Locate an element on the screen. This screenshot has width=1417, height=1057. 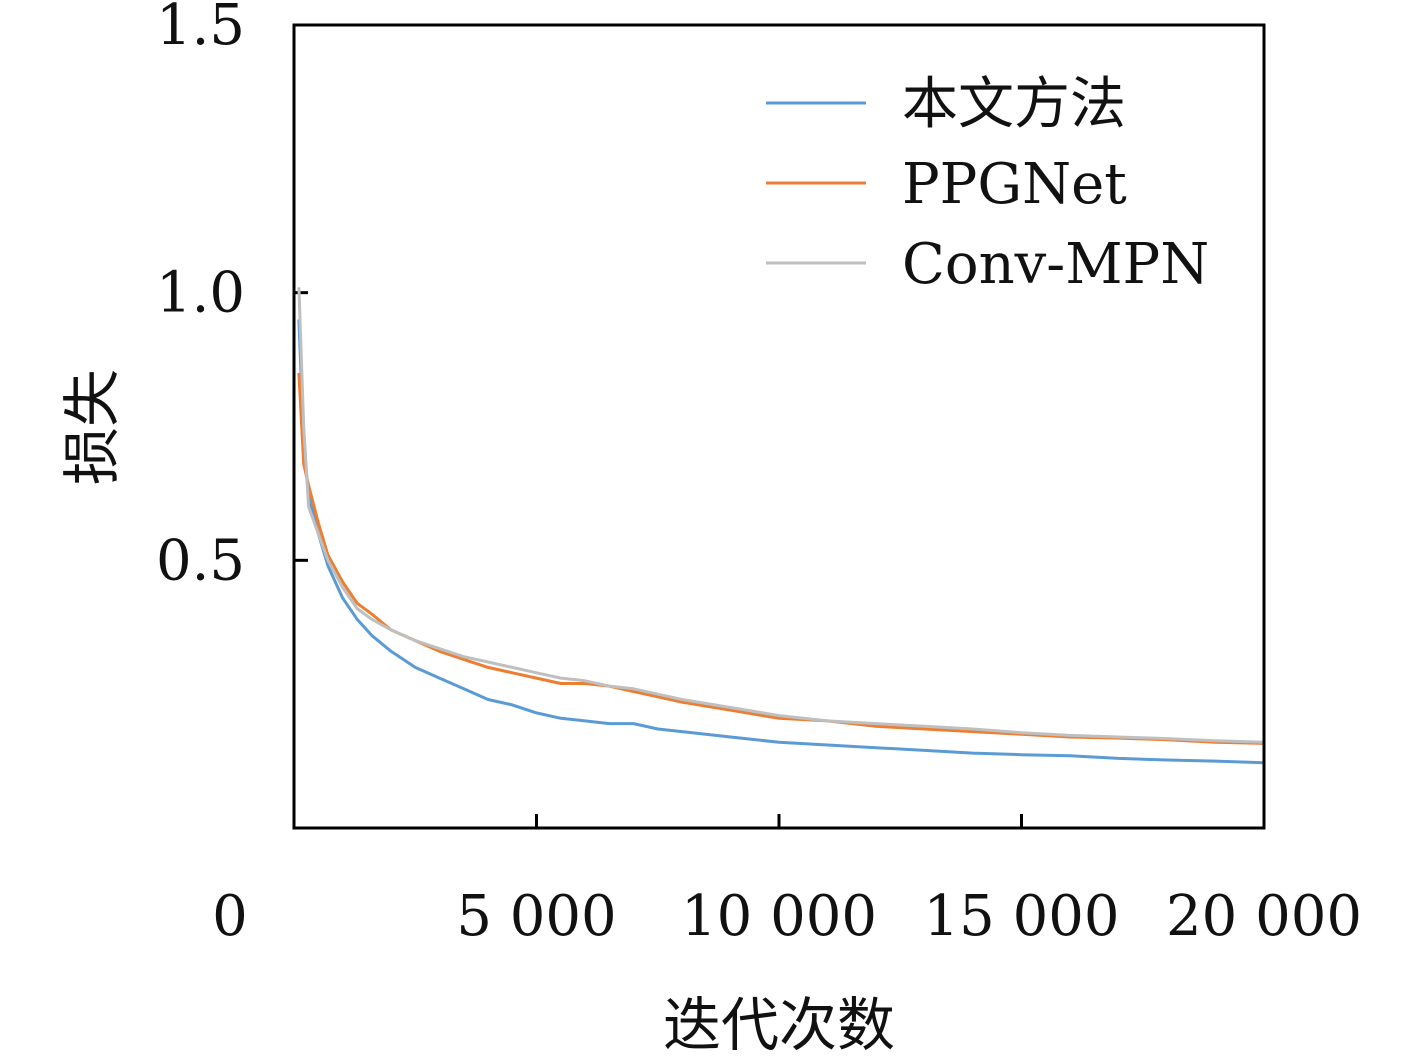
x-tick-label: 5 000 is located at coordinates (536, 916).